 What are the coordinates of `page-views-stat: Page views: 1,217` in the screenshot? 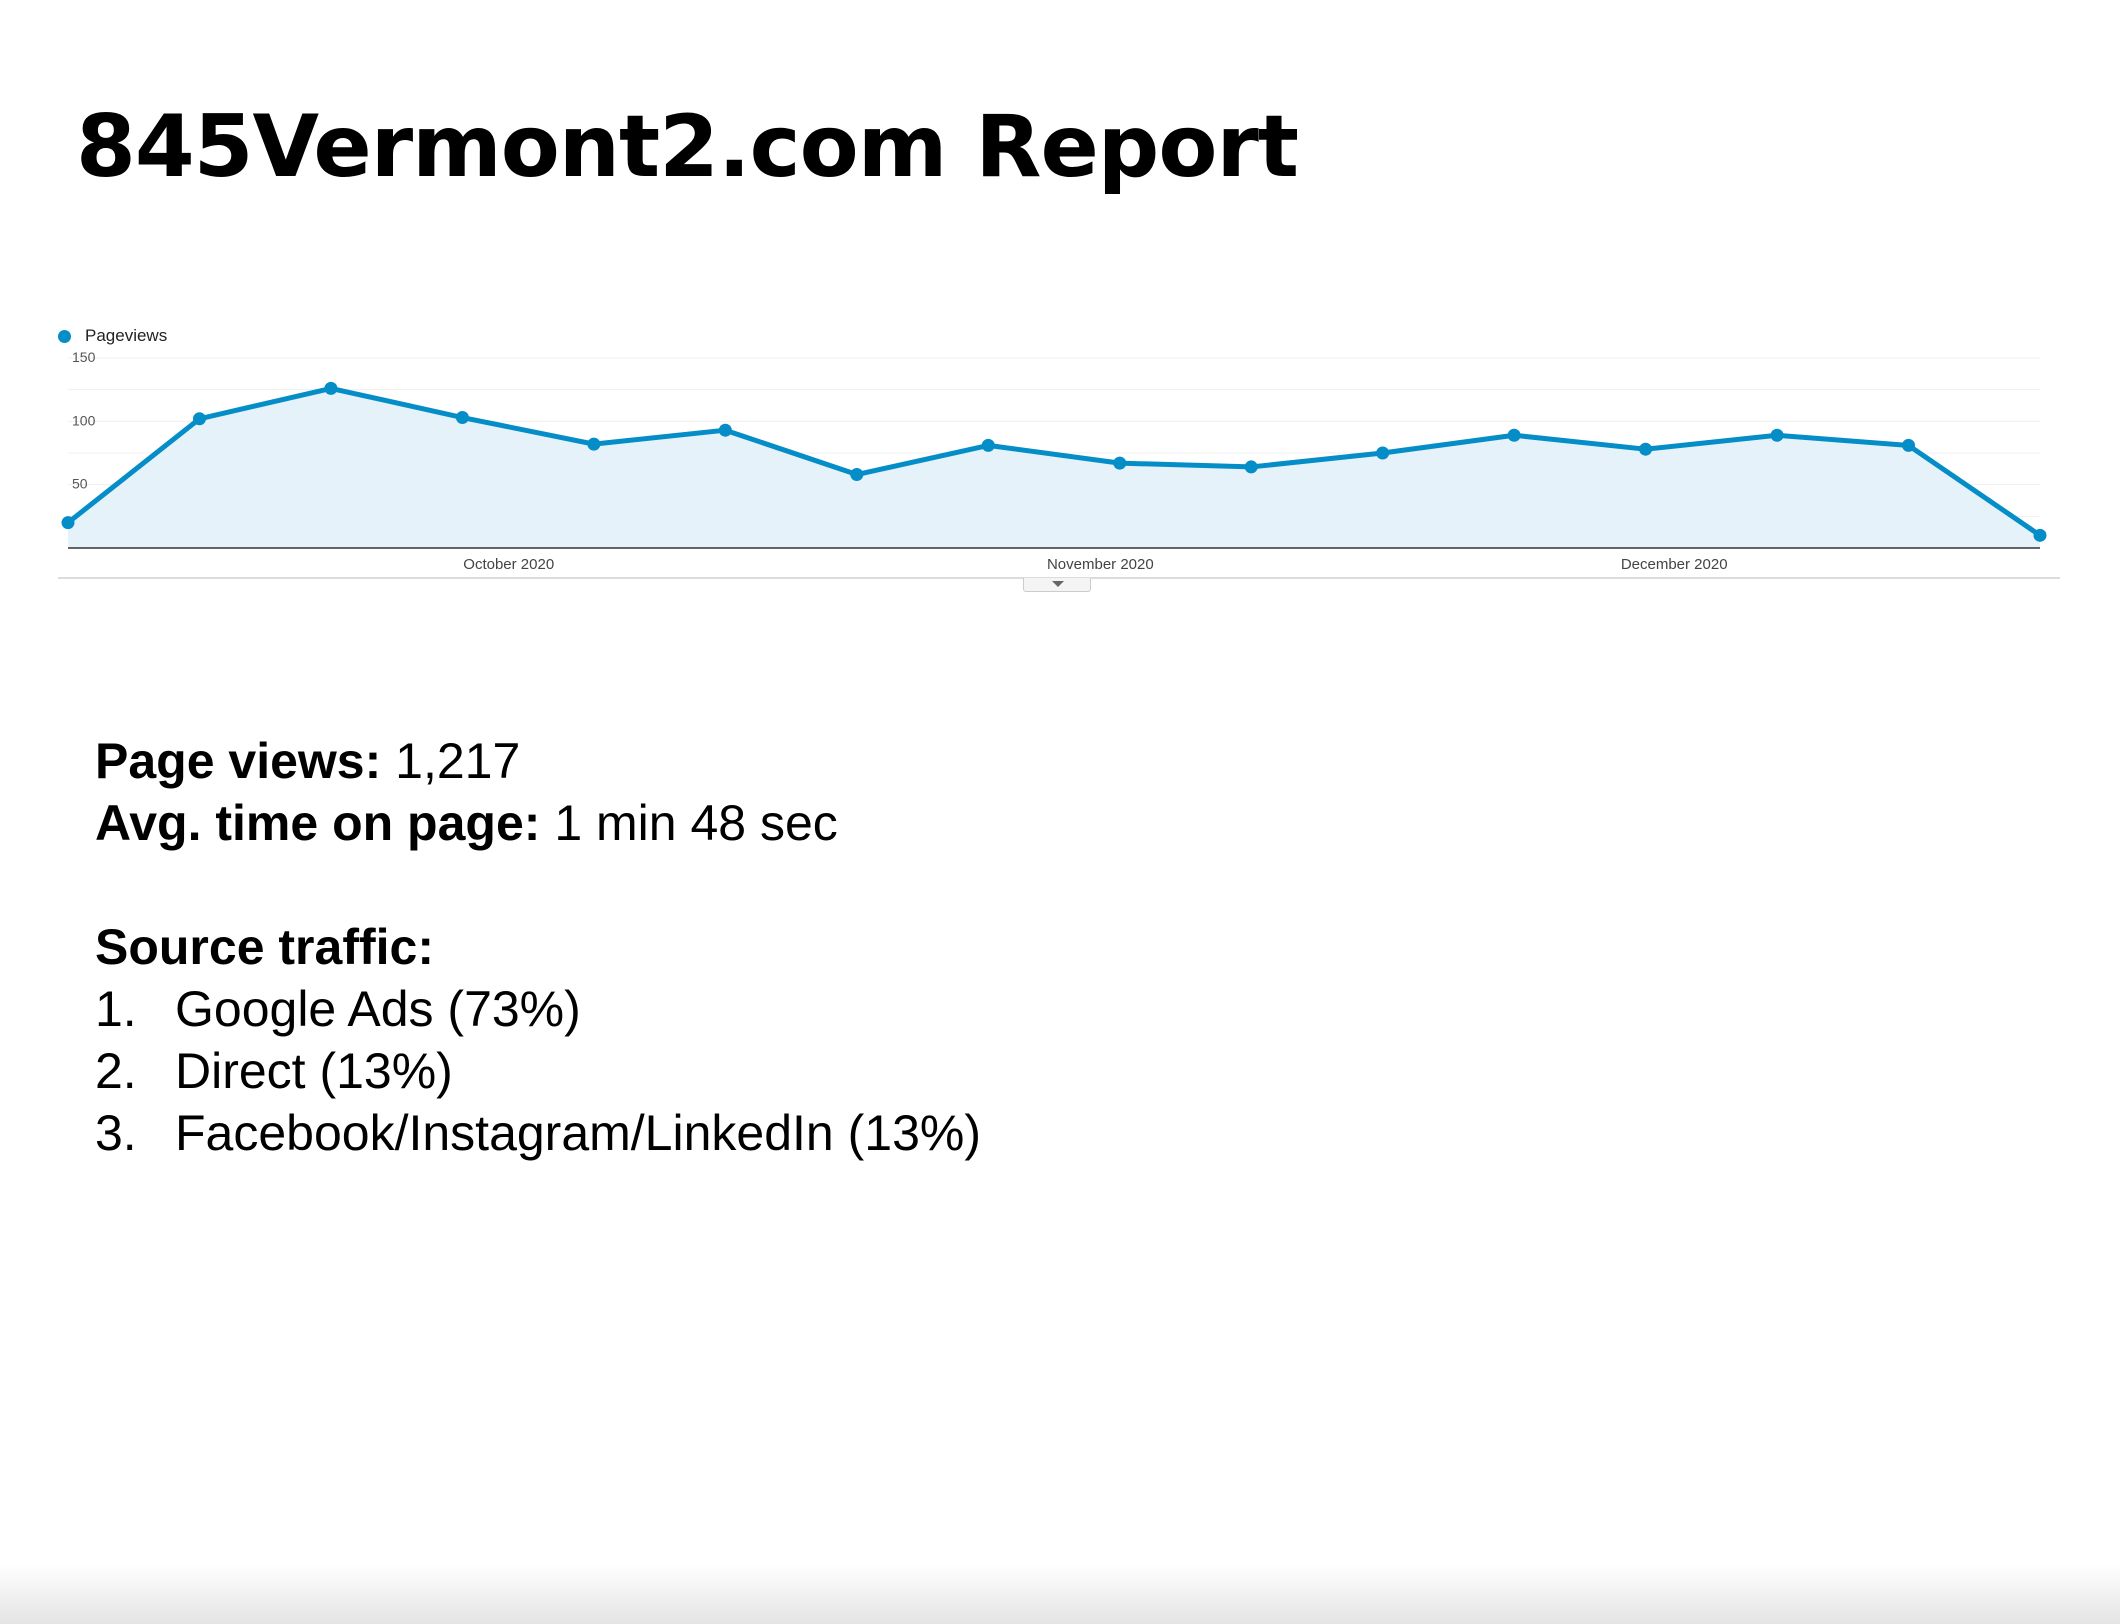 It's located at (538, 761).